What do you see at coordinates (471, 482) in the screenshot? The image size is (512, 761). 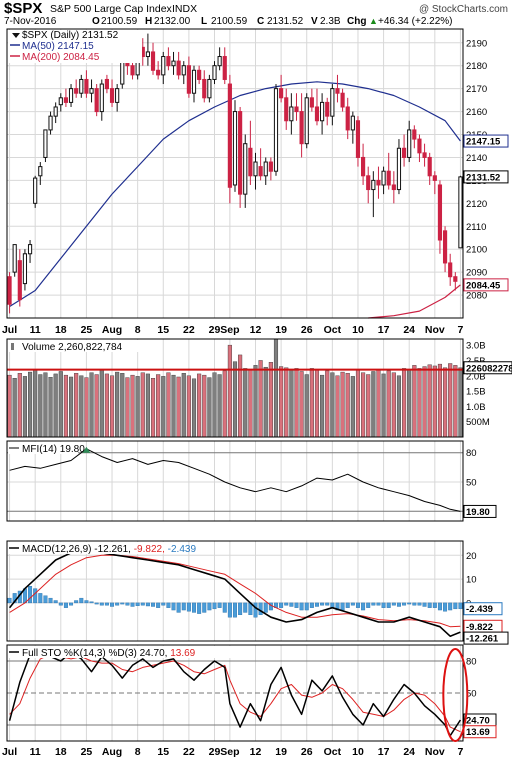 I see `mfi-ytick: 50` at bounding box center [471, 482].